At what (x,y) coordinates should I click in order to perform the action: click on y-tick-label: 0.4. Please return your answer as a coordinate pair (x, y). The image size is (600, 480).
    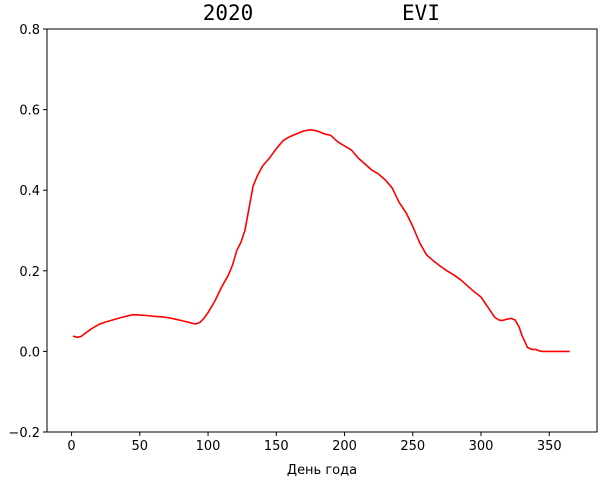
    Looking at the image, I should click on (29, 191).